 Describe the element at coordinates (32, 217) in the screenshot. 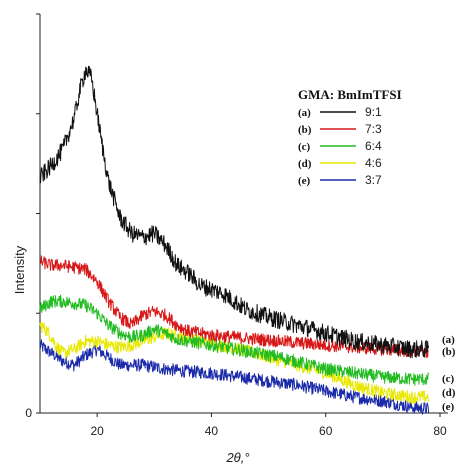

I see `y-ticks: 0` at that location.